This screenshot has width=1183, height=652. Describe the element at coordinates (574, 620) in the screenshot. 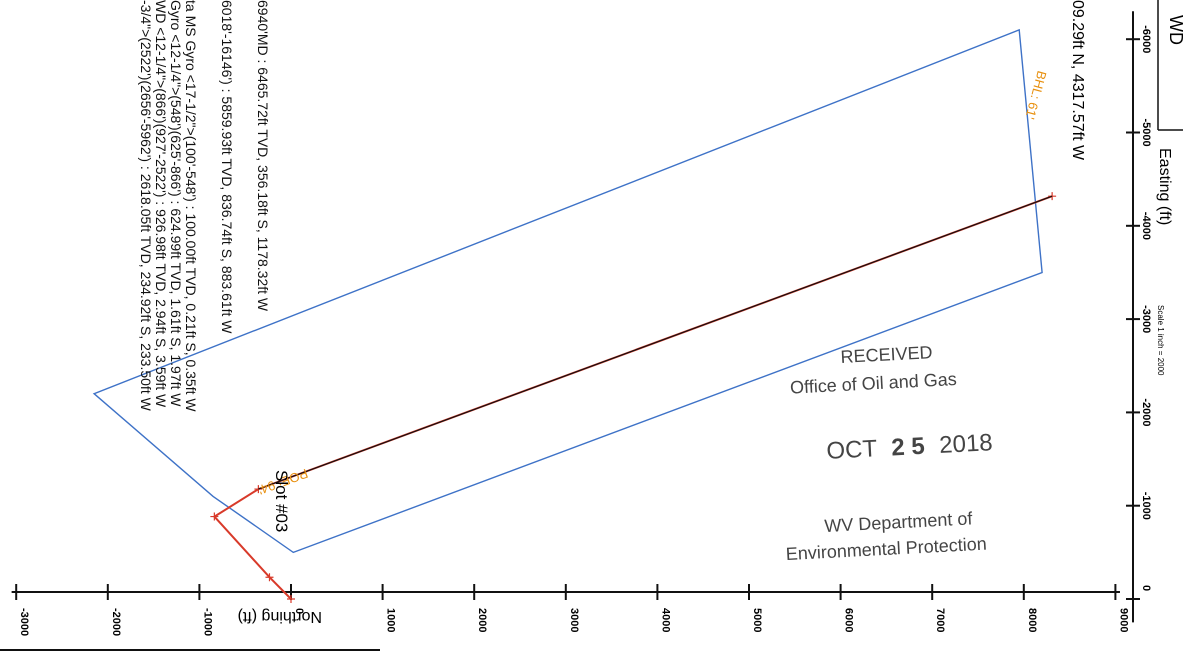

I see `northing-tick-label: 3000` at that location.